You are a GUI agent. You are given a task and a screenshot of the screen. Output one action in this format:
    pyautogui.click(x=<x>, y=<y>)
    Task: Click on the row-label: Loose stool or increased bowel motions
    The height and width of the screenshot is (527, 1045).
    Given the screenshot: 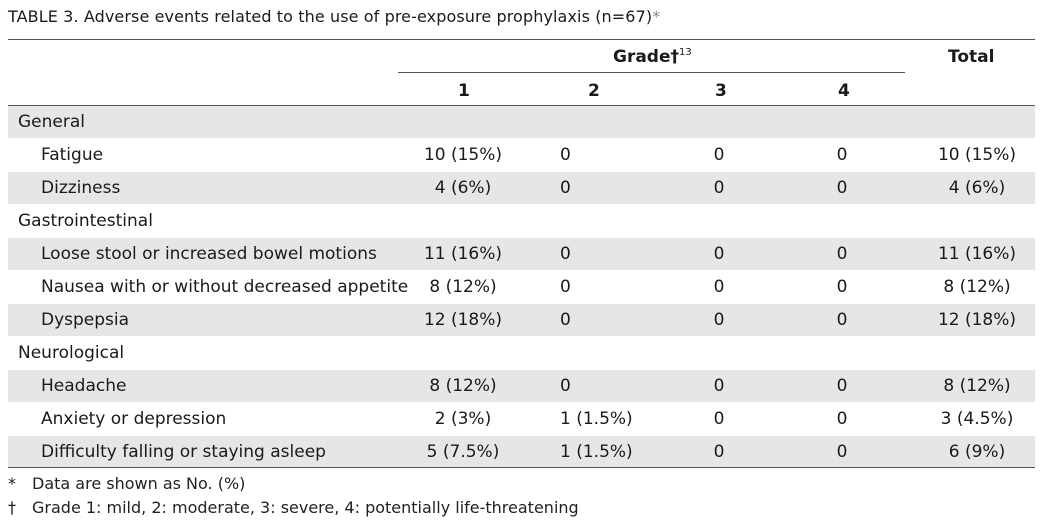 What is the action you would take?
    pyautogui.click(x=209, y=254)
    